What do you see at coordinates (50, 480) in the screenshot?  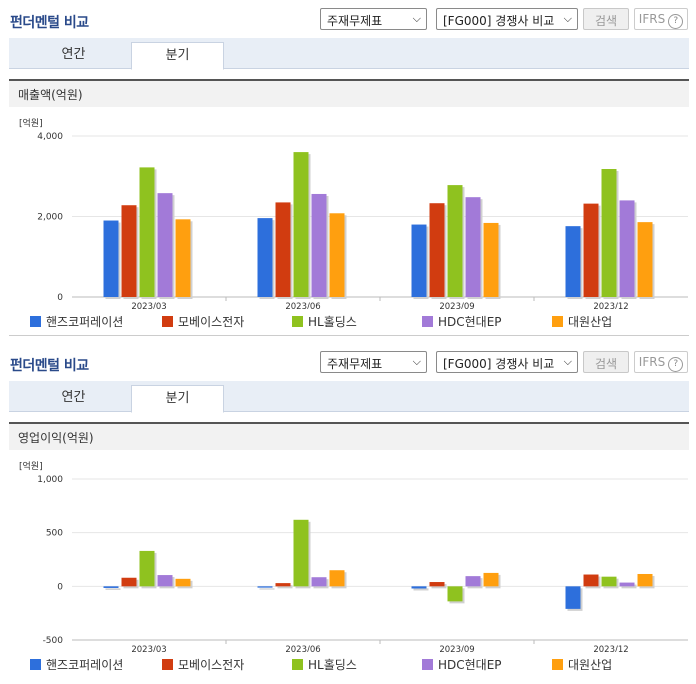 I see `y-tick-label: 1,000` at bounding box center [50, 480].